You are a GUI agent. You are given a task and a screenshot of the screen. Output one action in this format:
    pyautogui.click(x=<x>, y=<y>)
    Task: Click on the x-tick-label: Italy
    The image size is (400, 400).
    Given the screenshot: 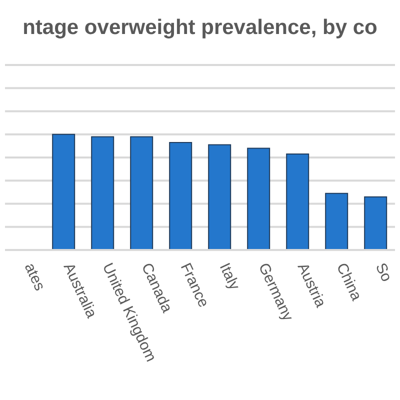 What is the action you would take?
    pyautogui.click(x=230, y=277)
    